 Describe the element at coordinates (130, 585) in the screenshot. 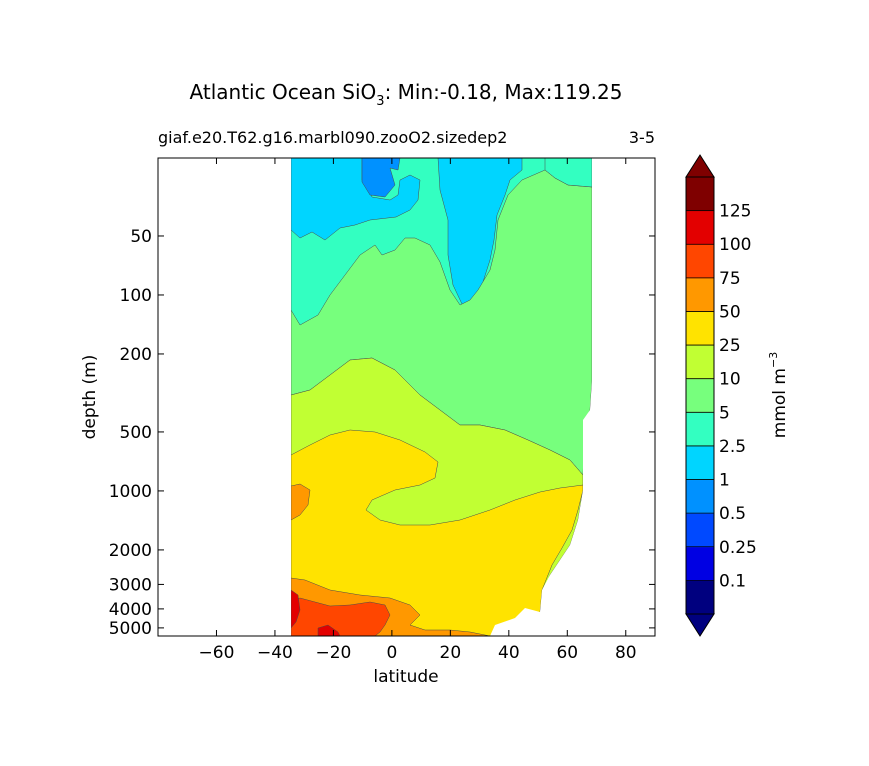

I see `y-tick-label: 3000` at that location.